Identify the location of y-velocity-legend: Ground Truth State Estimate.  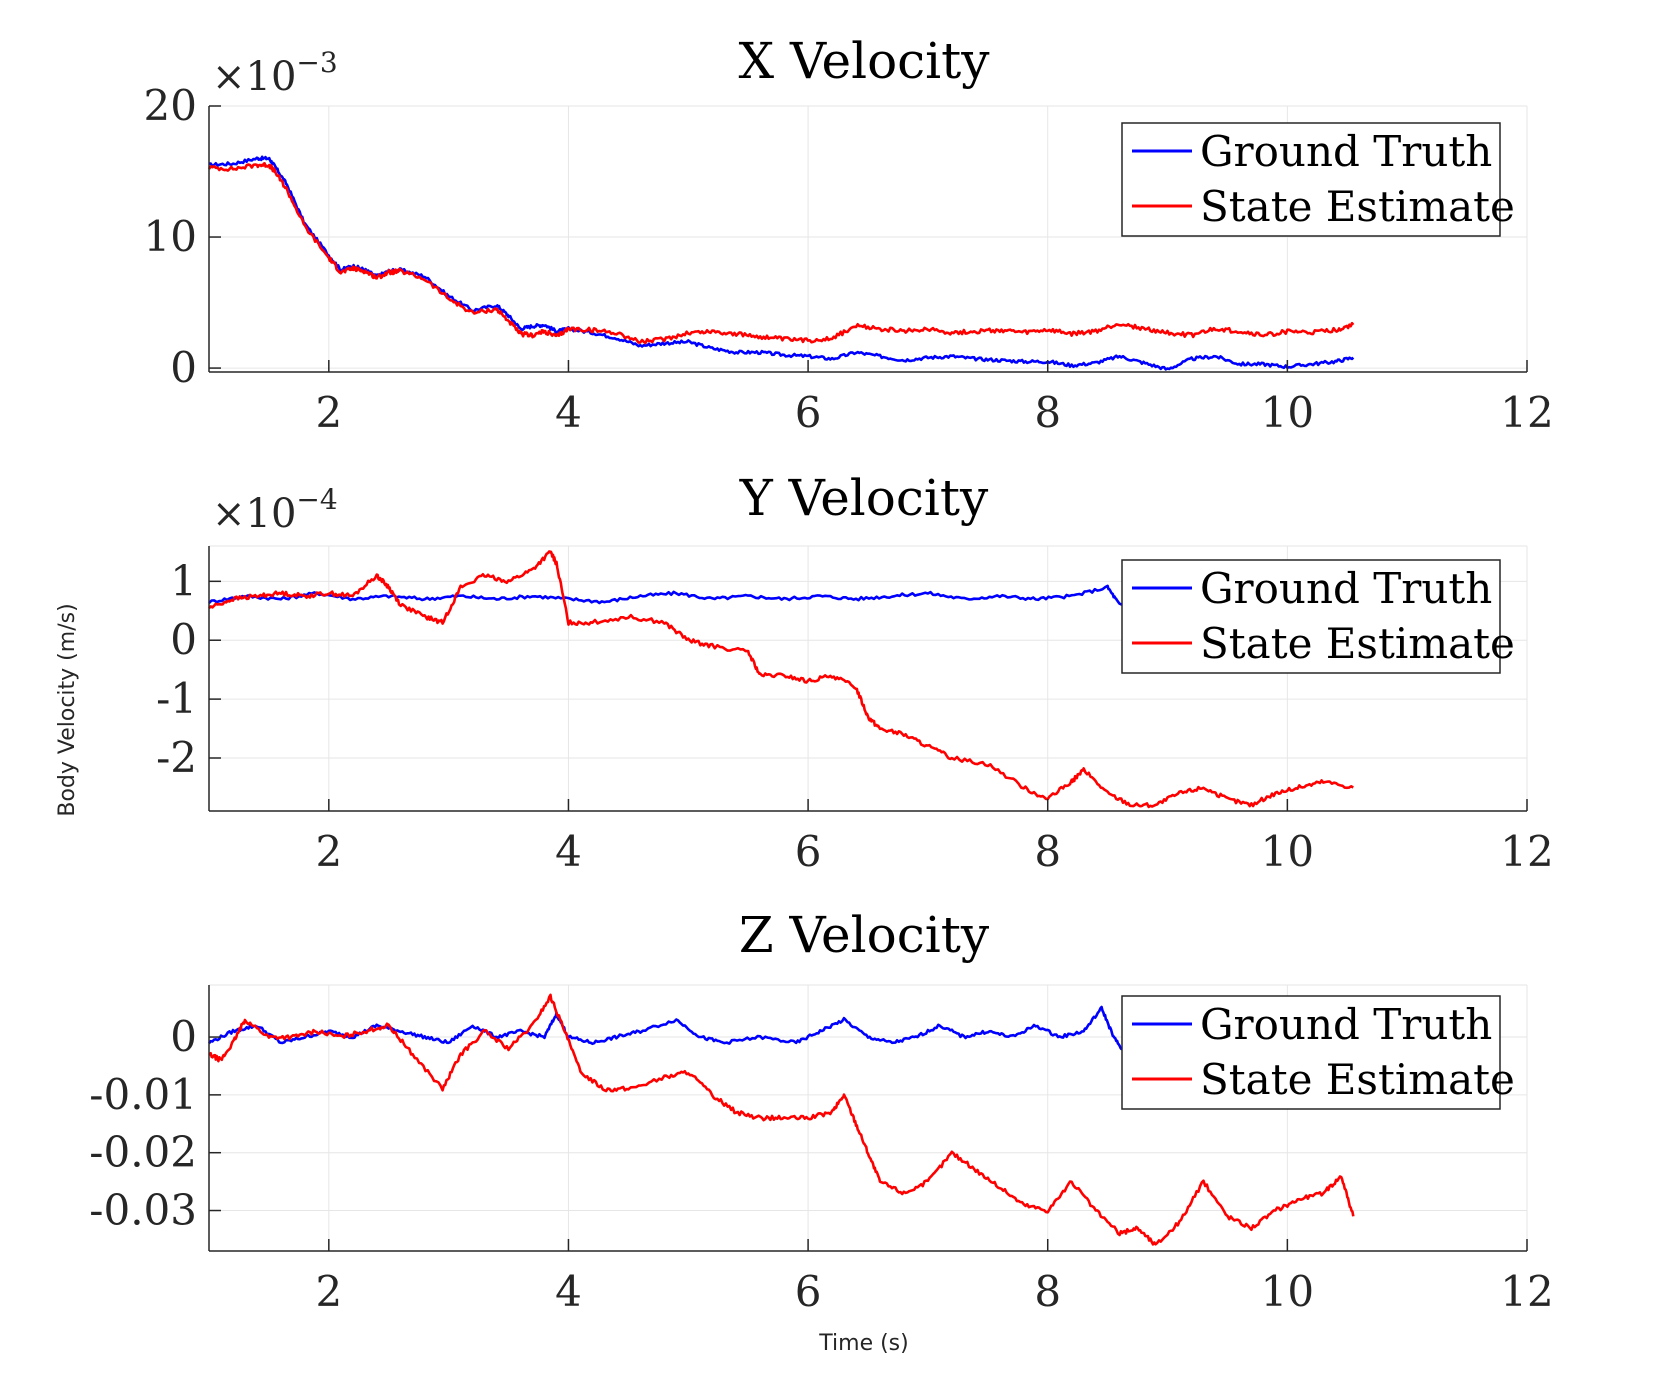
(1318, 616).